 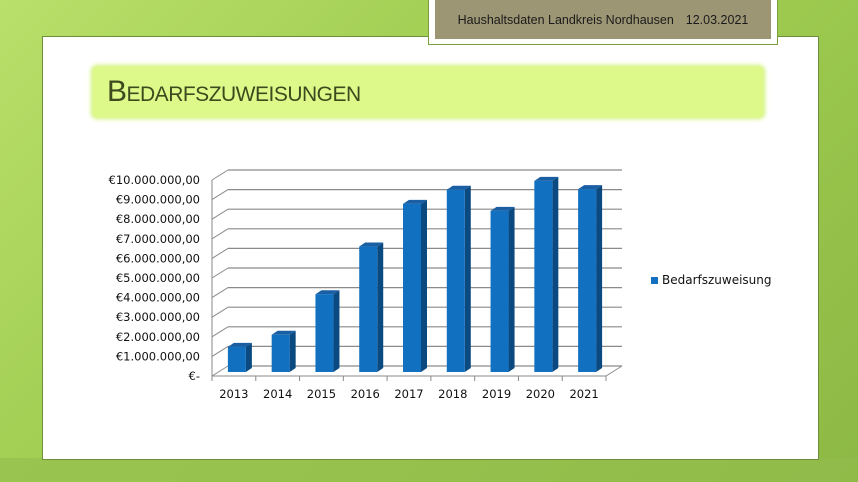 I want to click on y-tick-label: €9.000.000,00, so click(x=158, y=200).